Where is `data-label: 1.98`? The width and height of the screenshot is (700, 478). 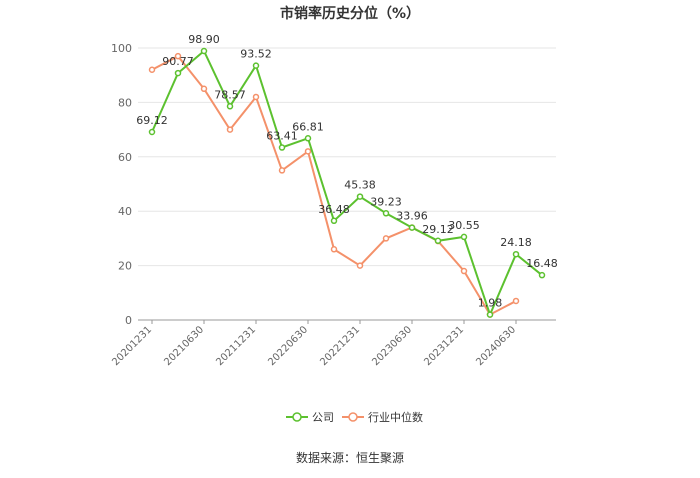 data-label: 1.98 is located at coordinates (490, 303).